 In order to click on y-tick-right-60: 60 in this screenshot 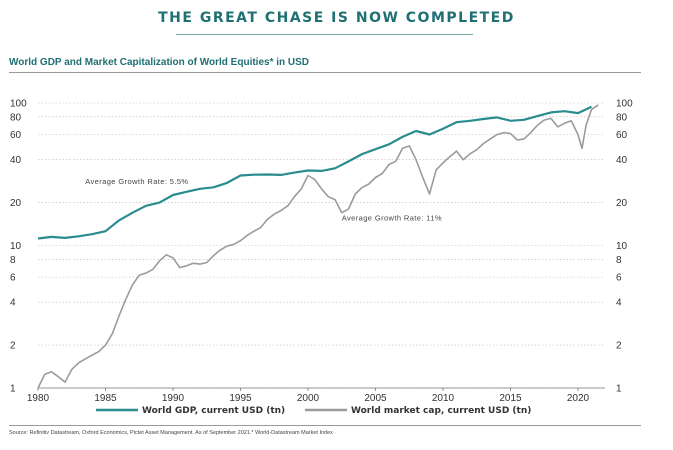, I will do `click(622, 135)`.